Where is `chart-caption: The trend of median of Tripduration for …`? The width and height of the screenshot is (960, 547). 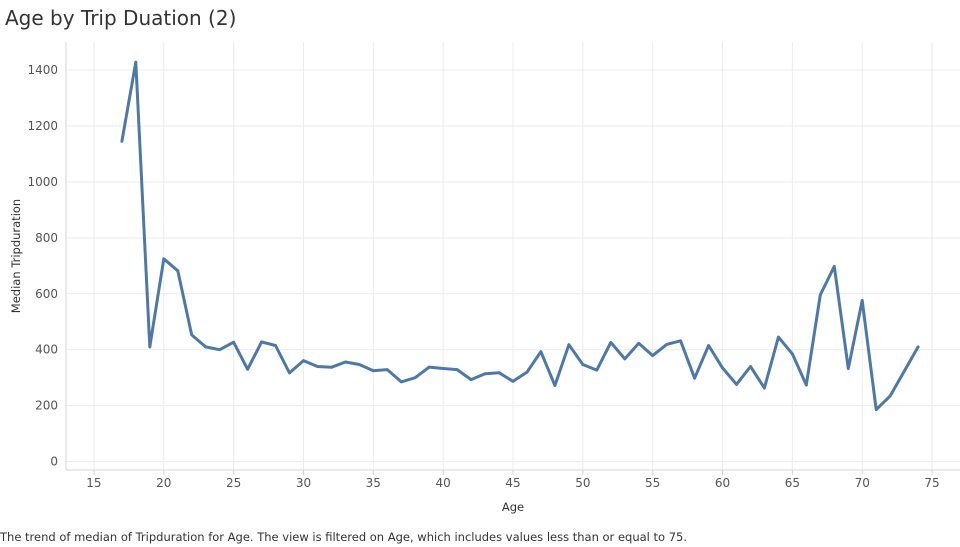 chart-caption: The trend of median of Tripduration for … is located at coordinates (343, 537).